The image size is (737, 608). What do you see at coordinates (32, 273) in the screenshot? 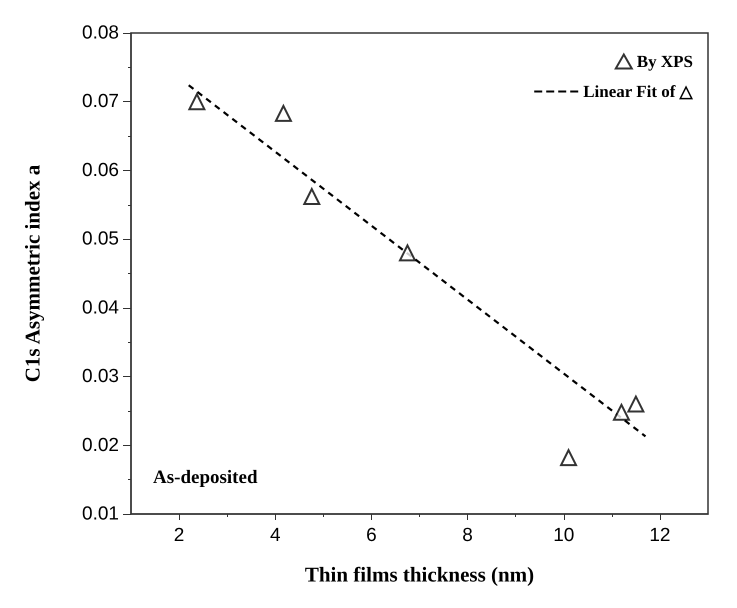
I see `y-axis-title: C1s Asymmetric index a` at bounding box center [32, 273].